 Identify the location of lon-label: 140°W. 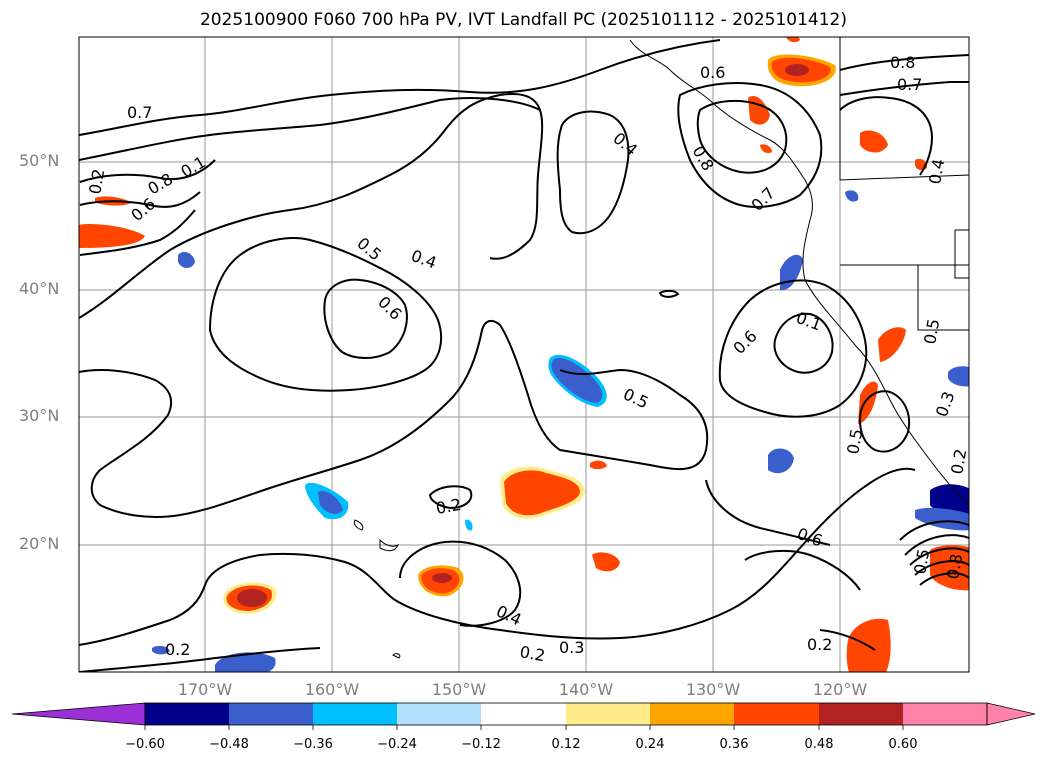
(586, 689).